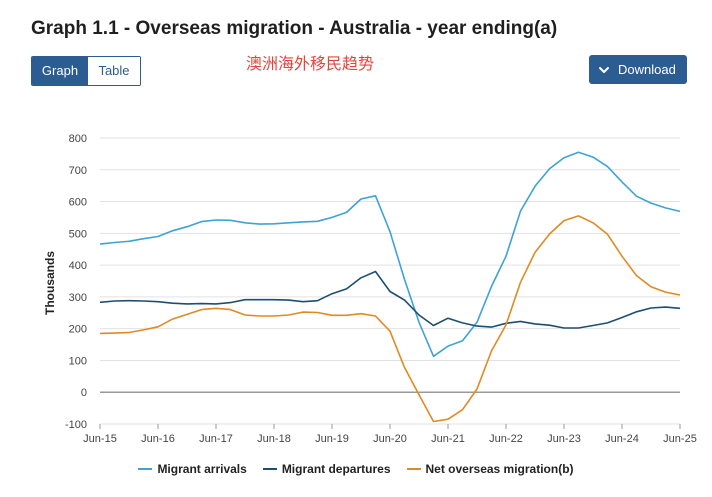  What do you see at coordinates (202, 469) in the screenshot?
I see `legend-label: Migrant arrivals` at bounding box center [202, 469].